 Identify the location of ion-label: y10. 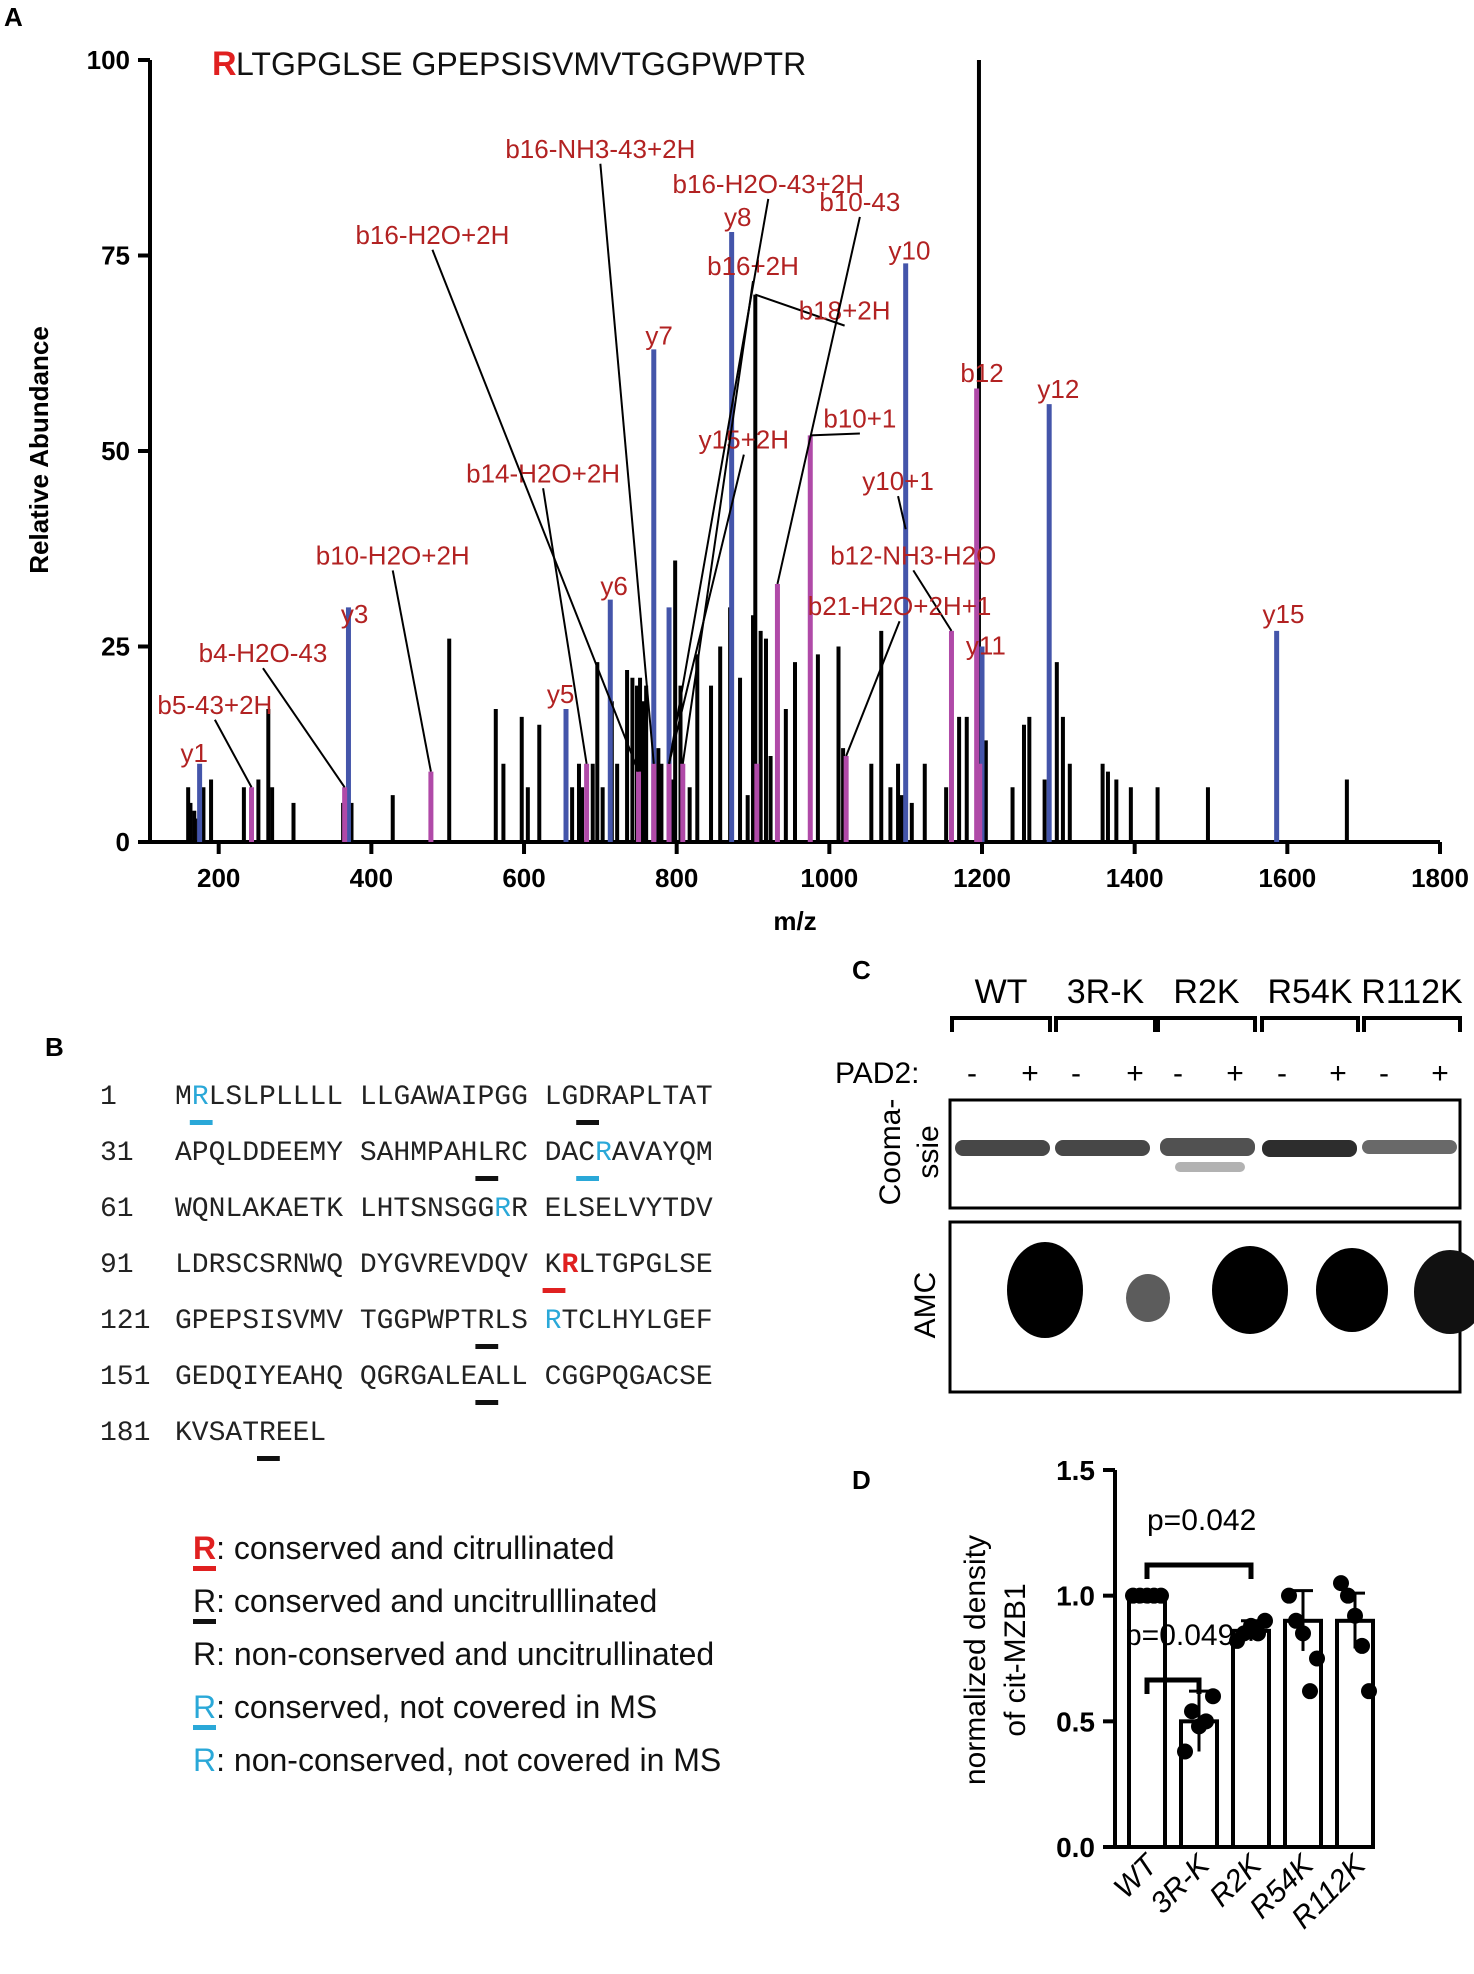
(910, 250).